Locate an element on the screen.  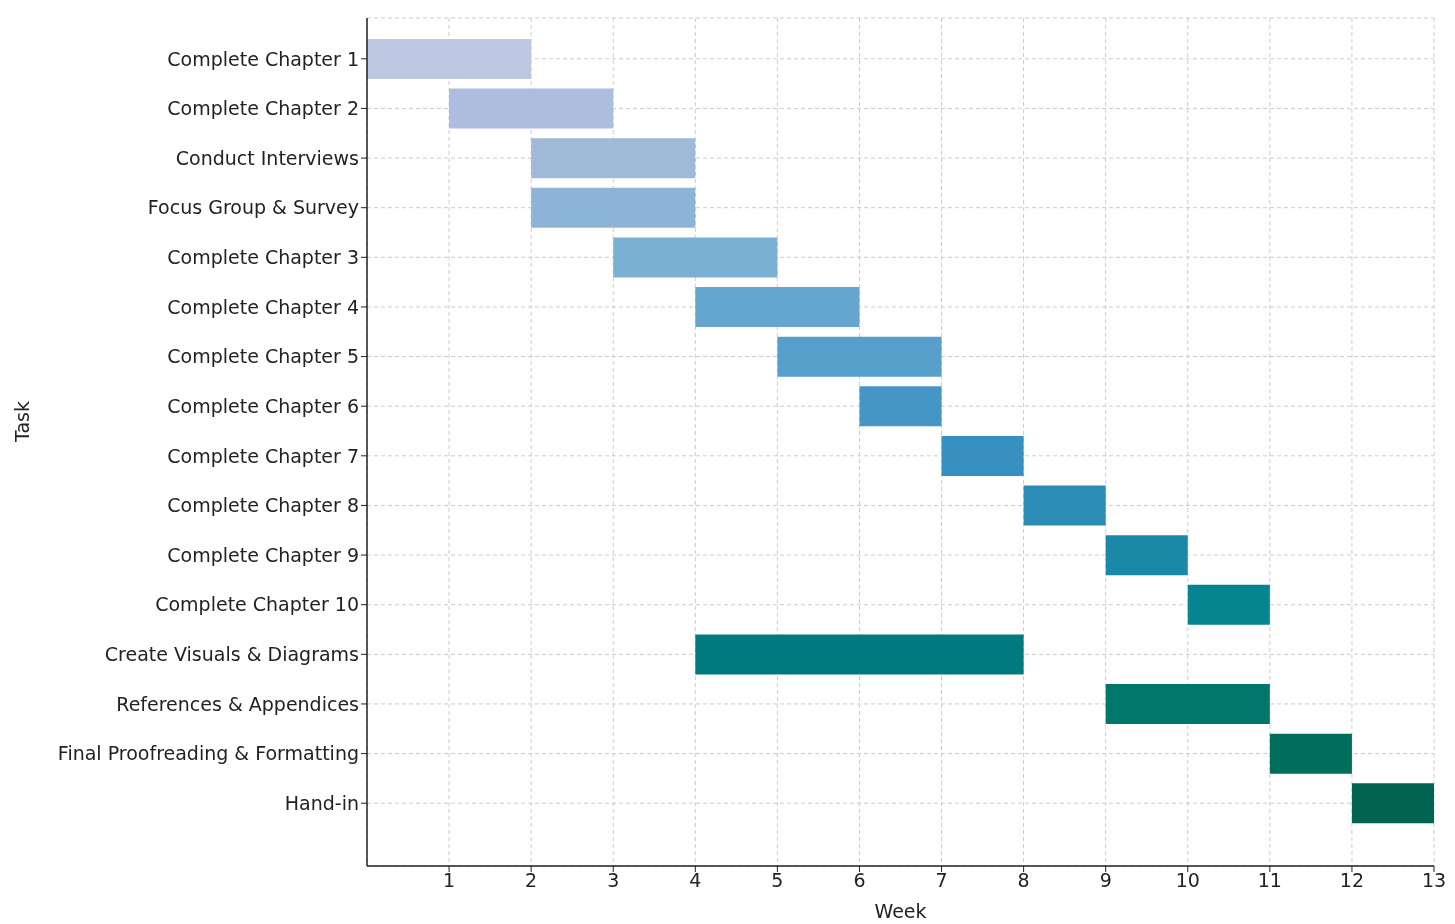
y-tick-label: Focus Group & Survey is located at coordinates (253, 207).